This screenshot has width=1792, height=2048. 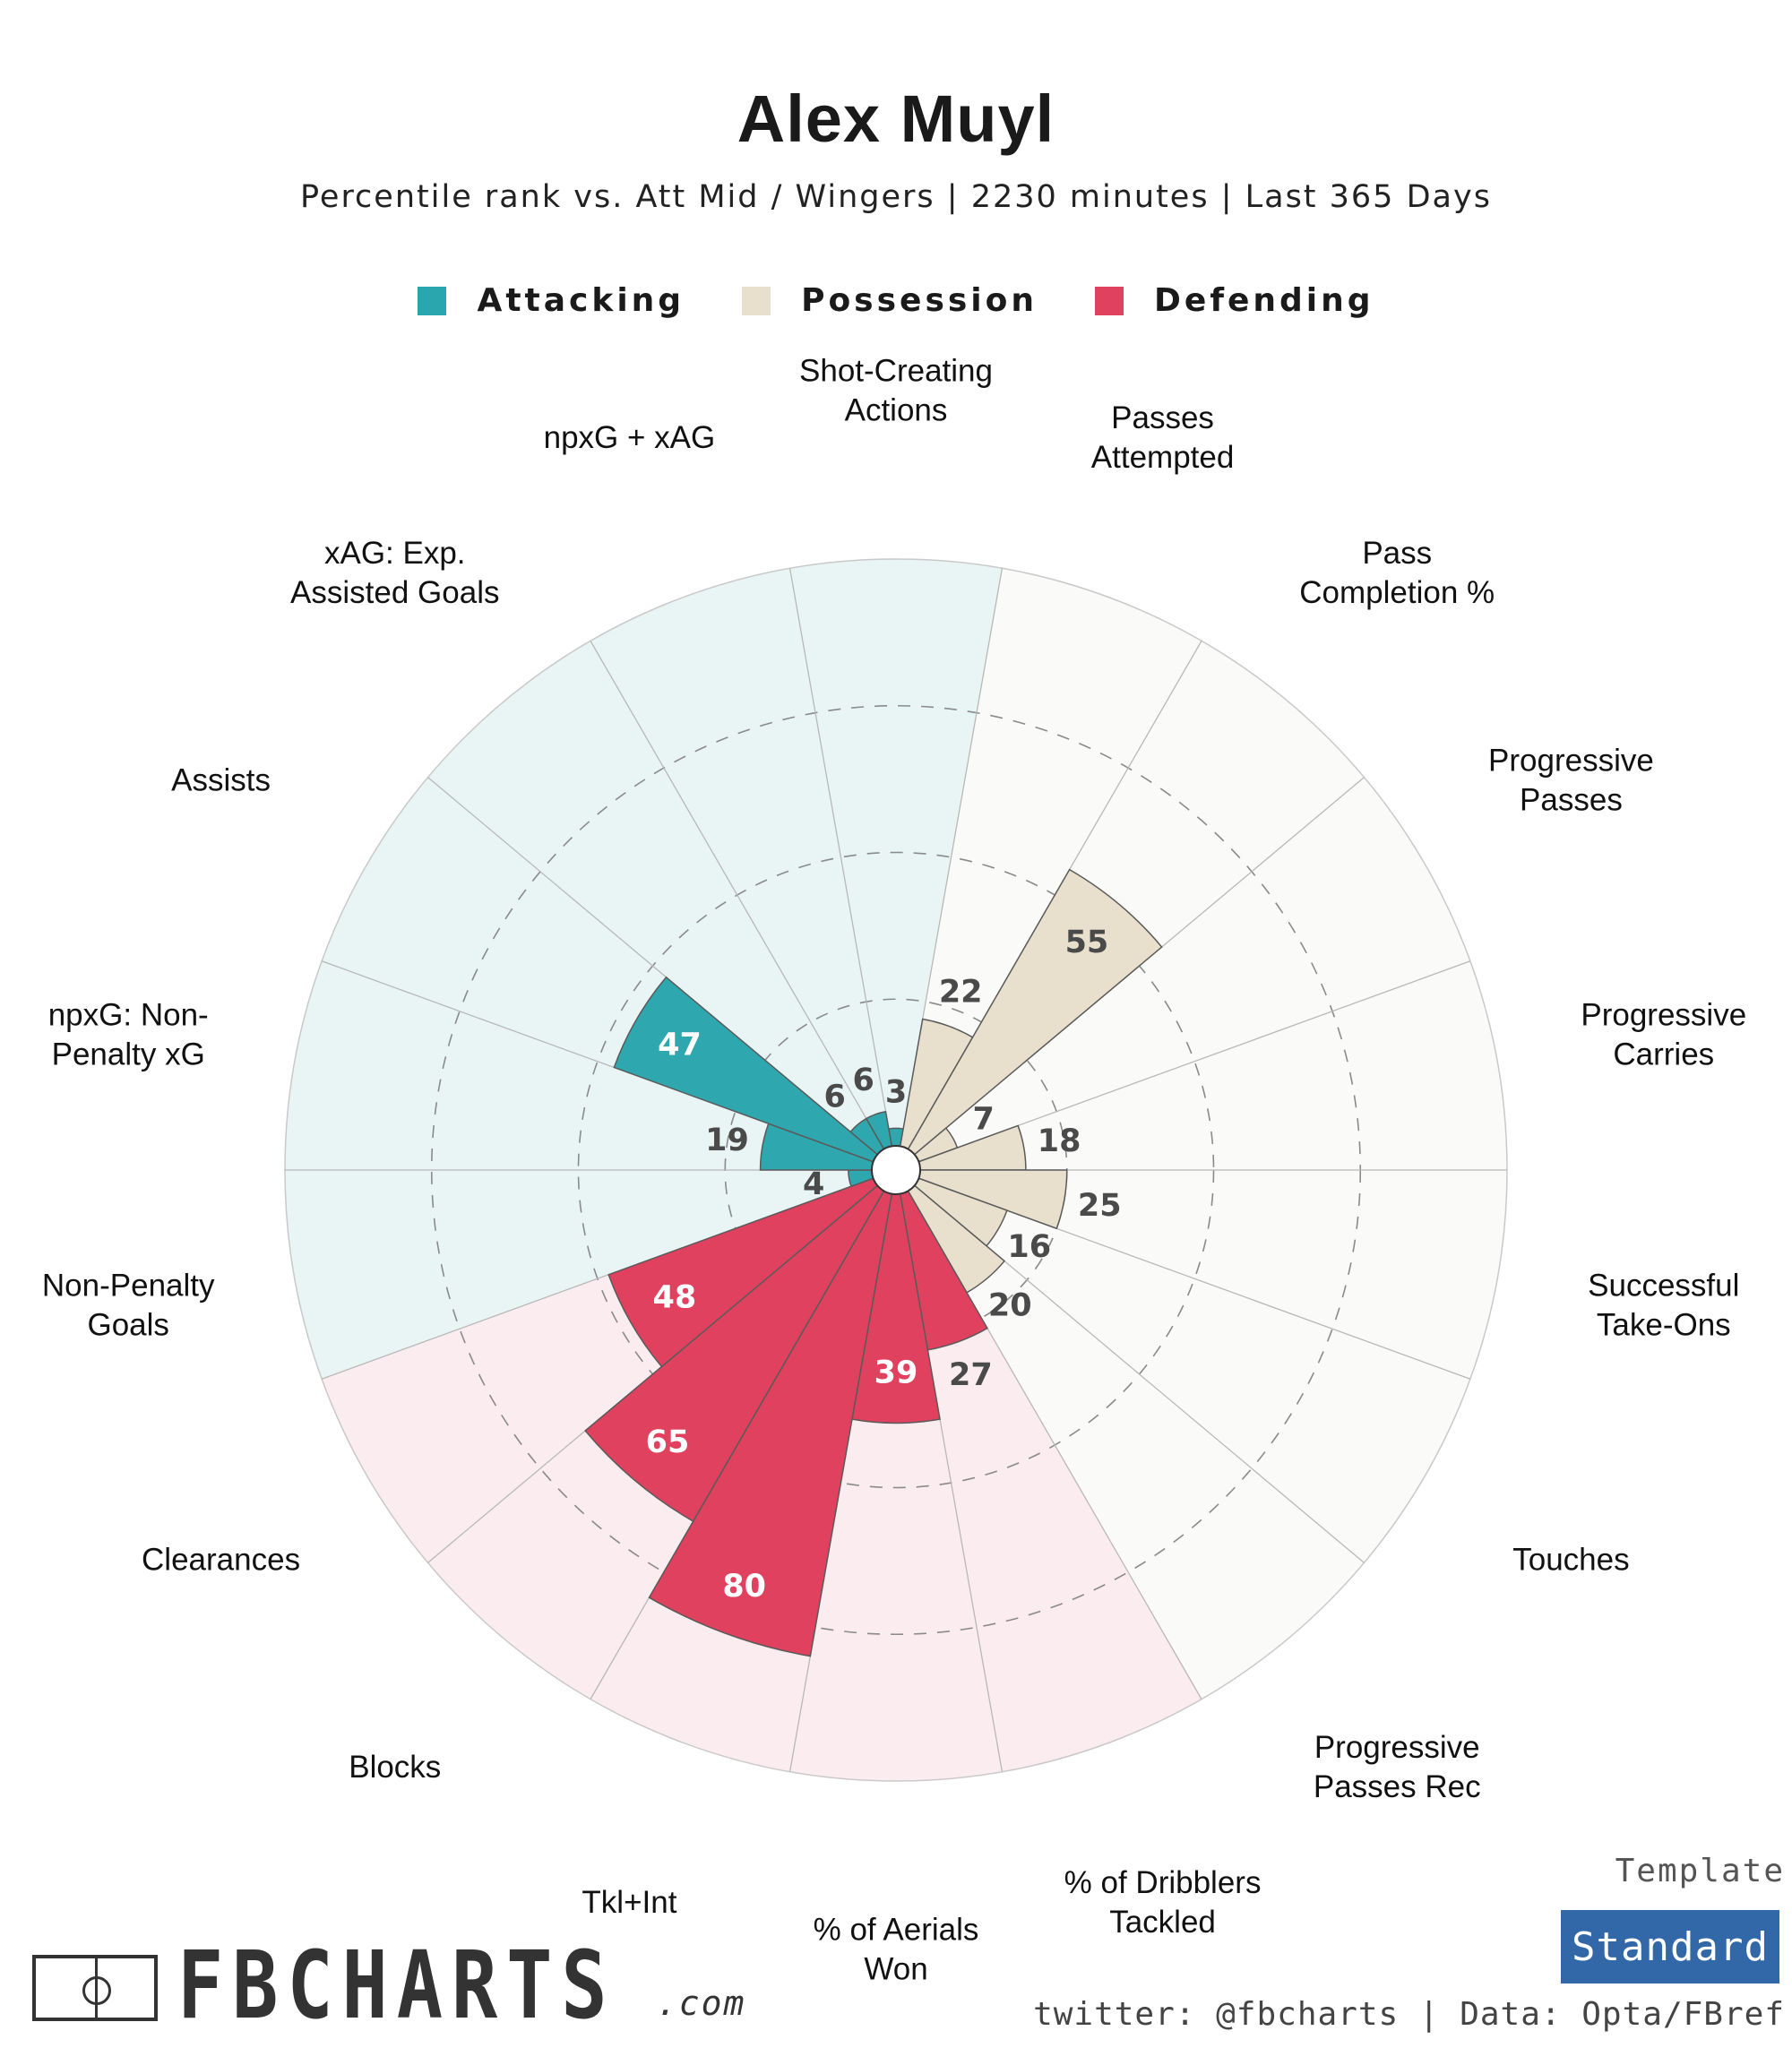 What do you see at coordinates (680, 1045) in the screenshot?
I see `value-label-assists: 47` at bounding box center [680, 1045].